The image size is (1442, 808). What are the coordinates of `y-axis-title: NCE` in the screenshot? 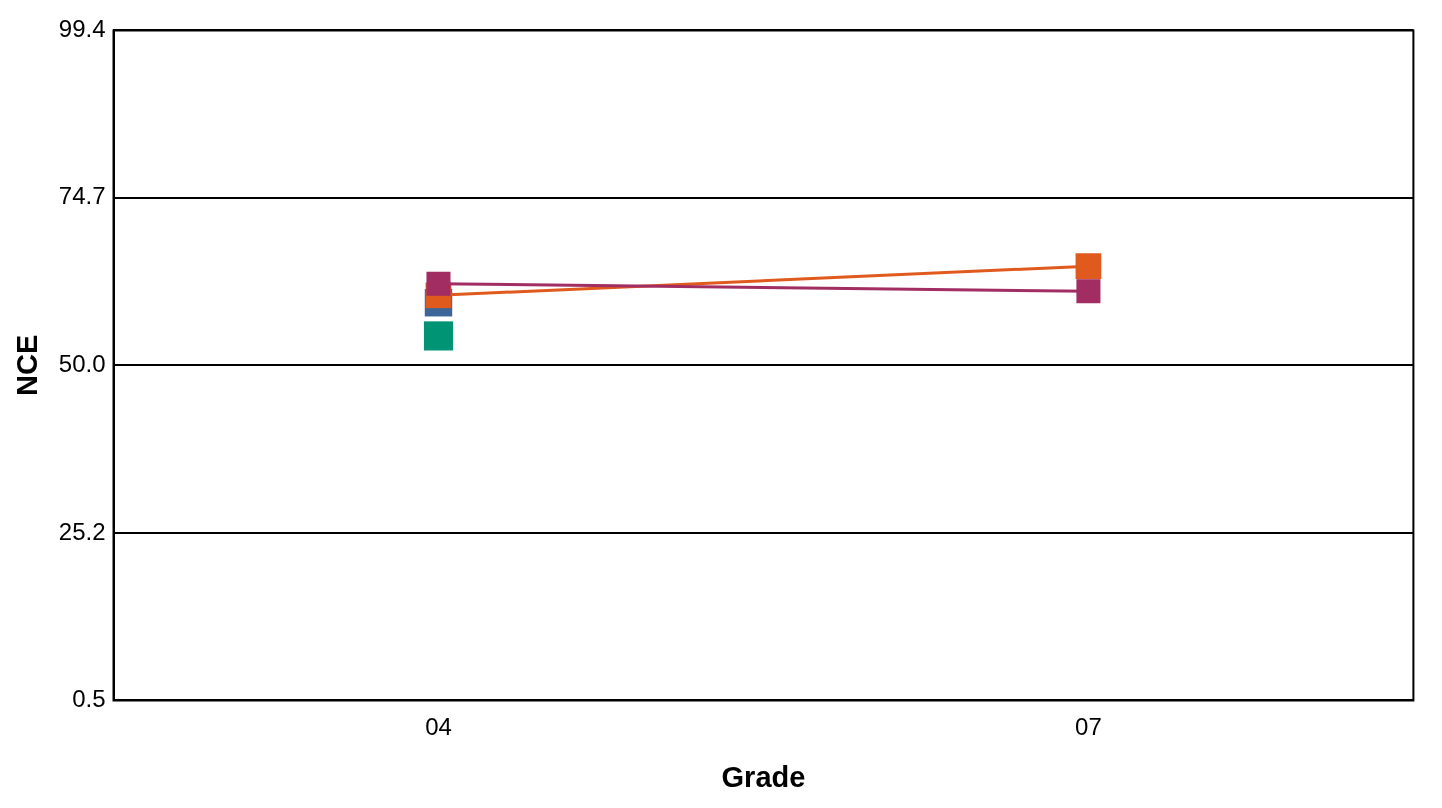 It's located at (27, 365).